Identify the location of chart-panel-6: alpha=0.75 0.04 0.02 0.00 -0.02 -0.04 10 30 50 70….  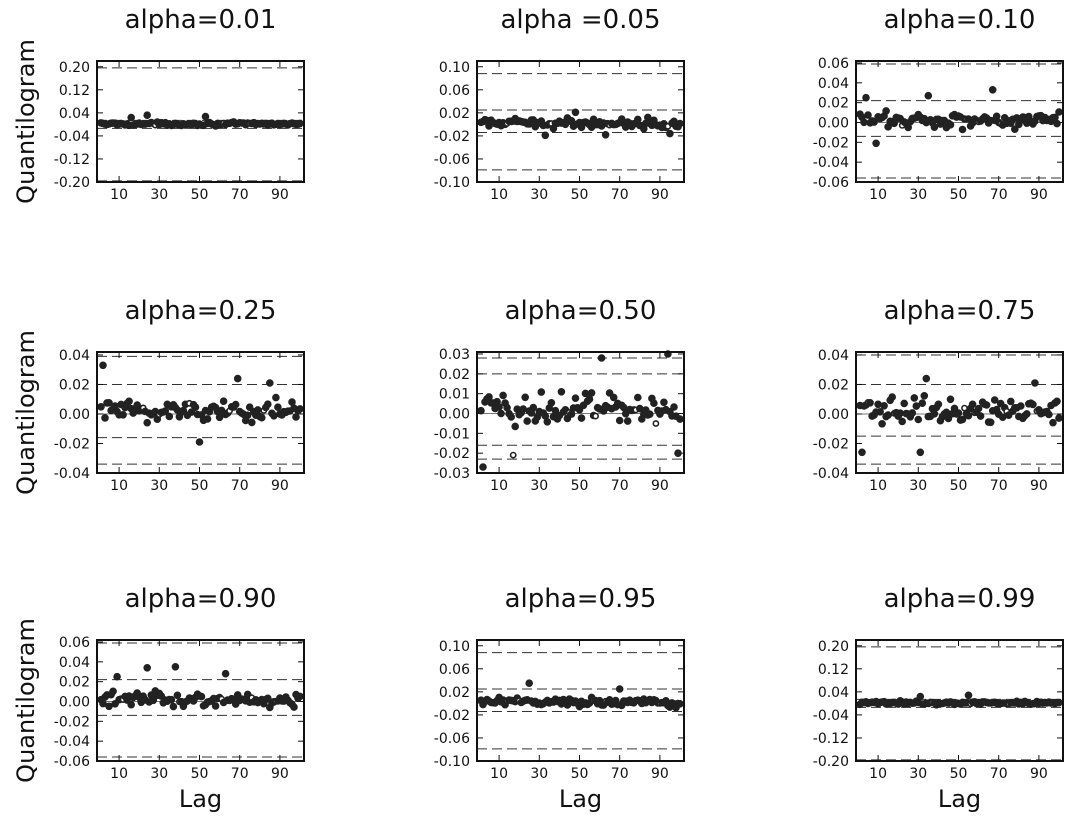
(938, 395).